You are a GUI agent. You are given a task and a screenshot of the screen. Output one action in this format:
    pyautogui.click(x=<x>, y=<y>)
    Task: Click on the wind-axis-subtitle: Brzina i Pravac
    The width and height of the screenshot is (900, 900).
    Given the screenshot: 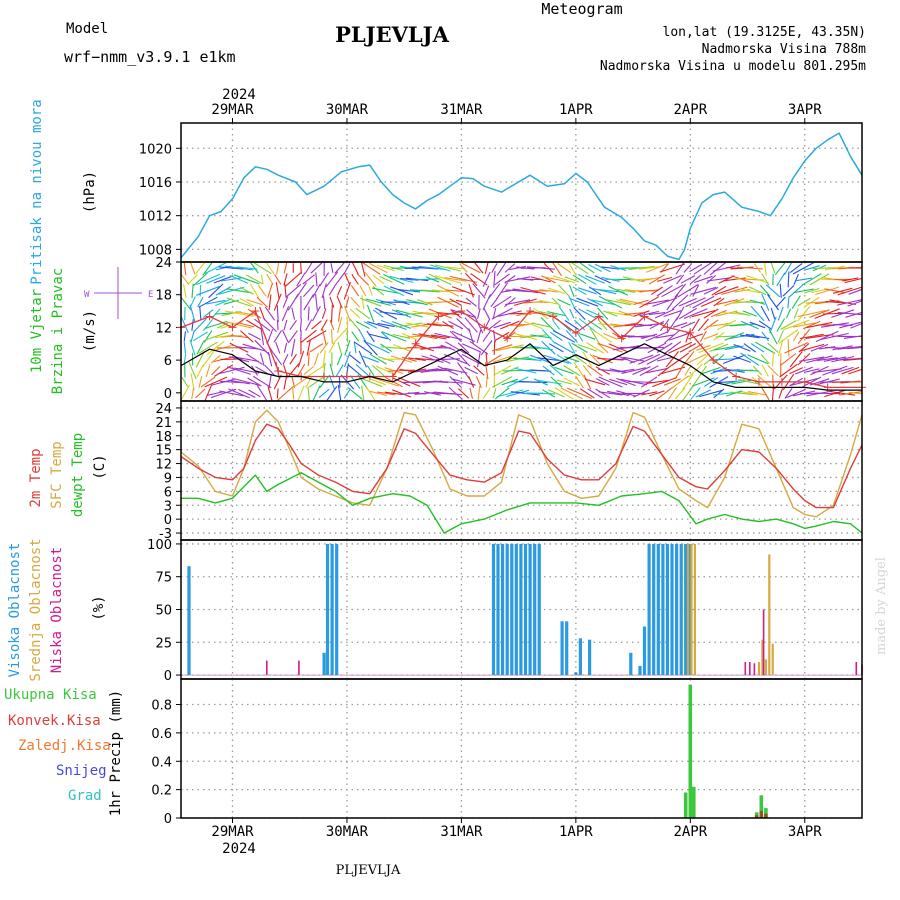 What is the action you would take?
    pyautogui.click(x=58, y=331)
    